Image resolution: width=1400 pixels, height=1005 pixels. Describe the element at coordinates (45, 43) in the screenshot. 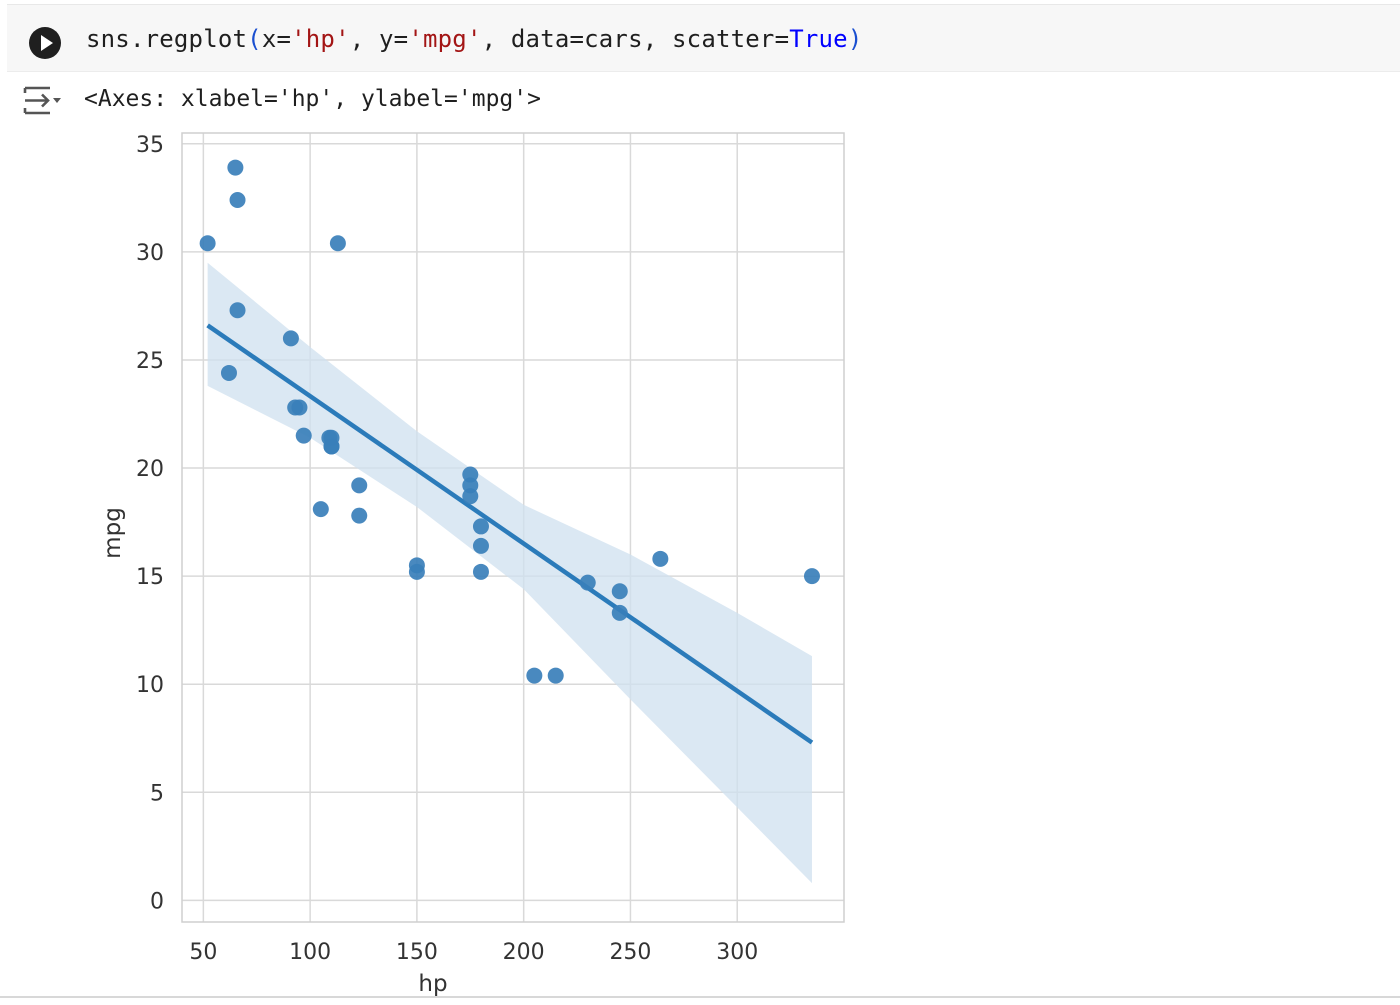

I see `run-cell-button` at that location.